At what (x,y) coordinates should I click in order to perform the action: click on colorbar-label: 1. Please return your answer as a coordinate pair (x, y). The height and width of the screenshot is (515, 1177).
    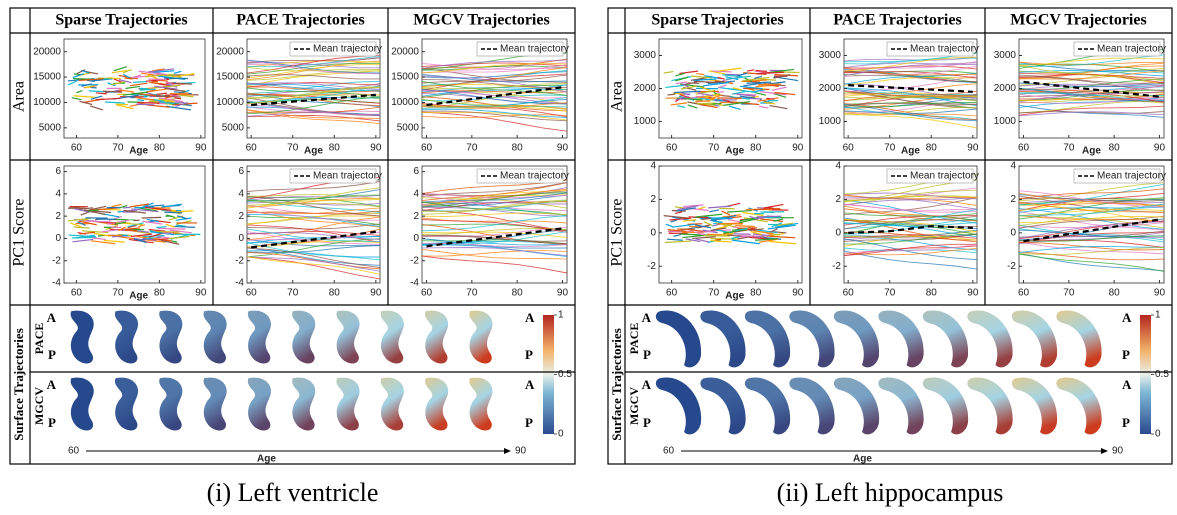
    Looking at the image, I should click on (1158, 315).